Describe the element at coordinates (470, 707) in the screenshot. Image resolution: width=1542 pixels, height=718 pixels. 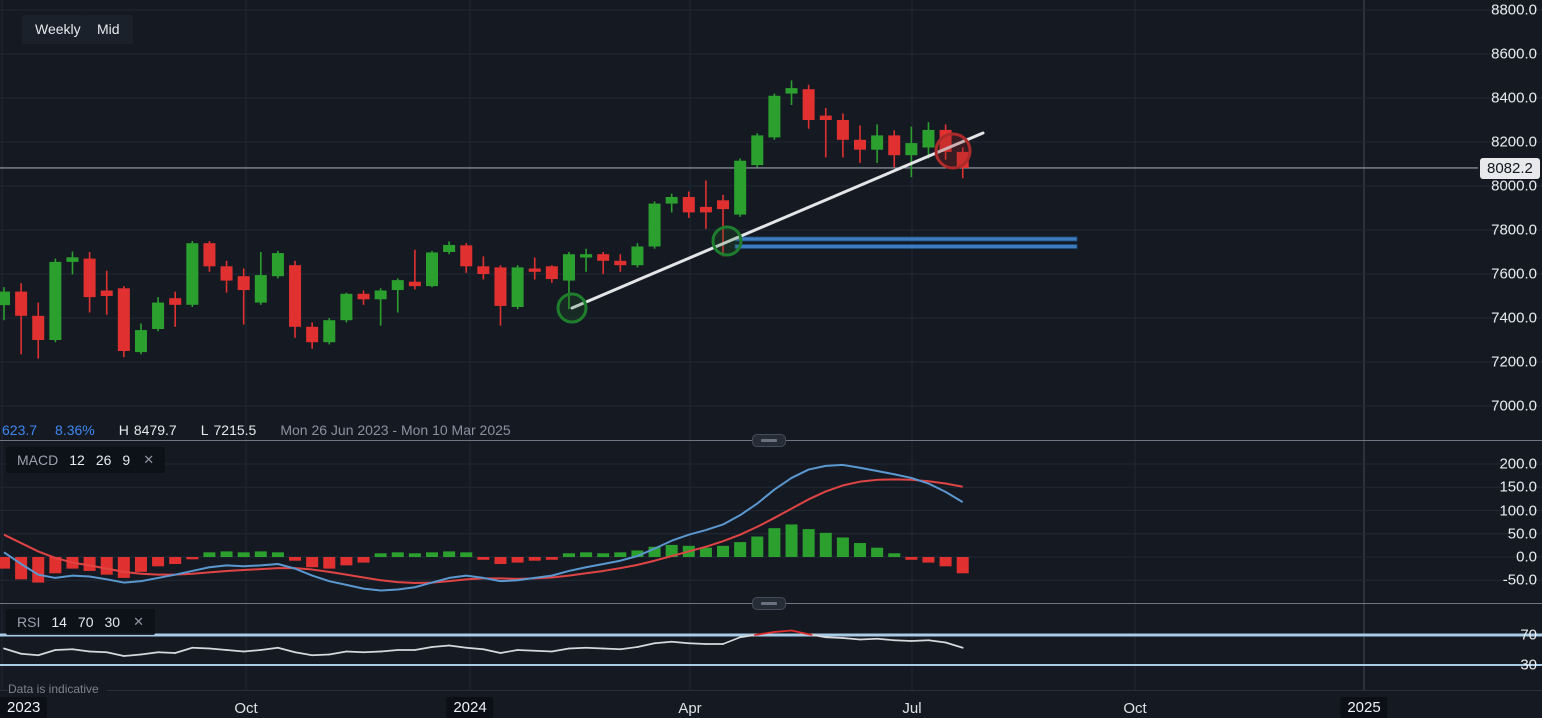
I see `time-axis-label: 2024` at that location.